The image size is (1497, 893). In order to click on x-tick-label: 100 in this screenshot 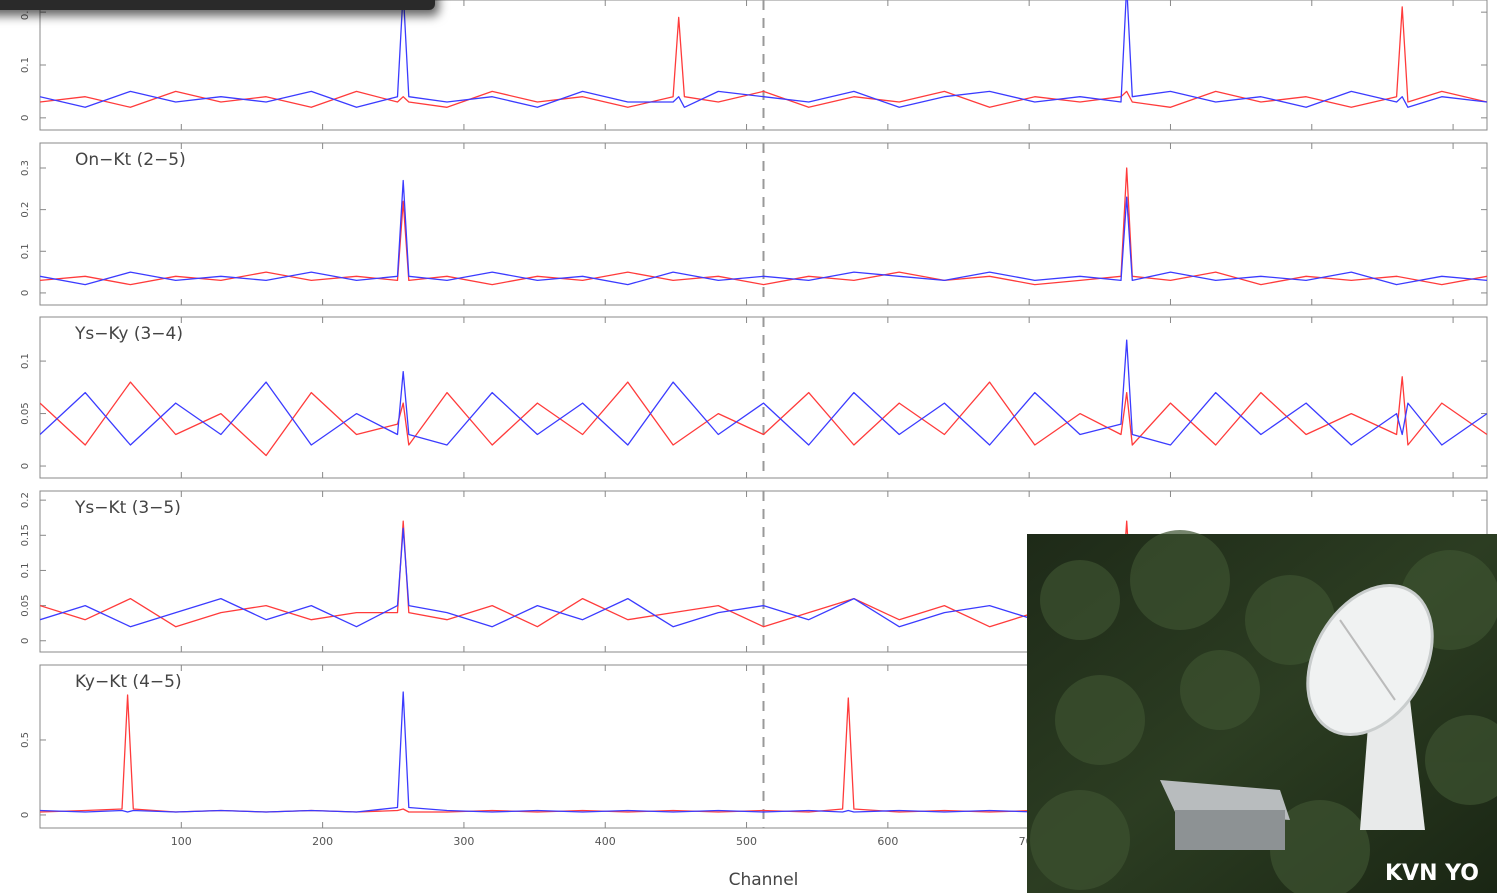, I will do `click(181, 841)`.